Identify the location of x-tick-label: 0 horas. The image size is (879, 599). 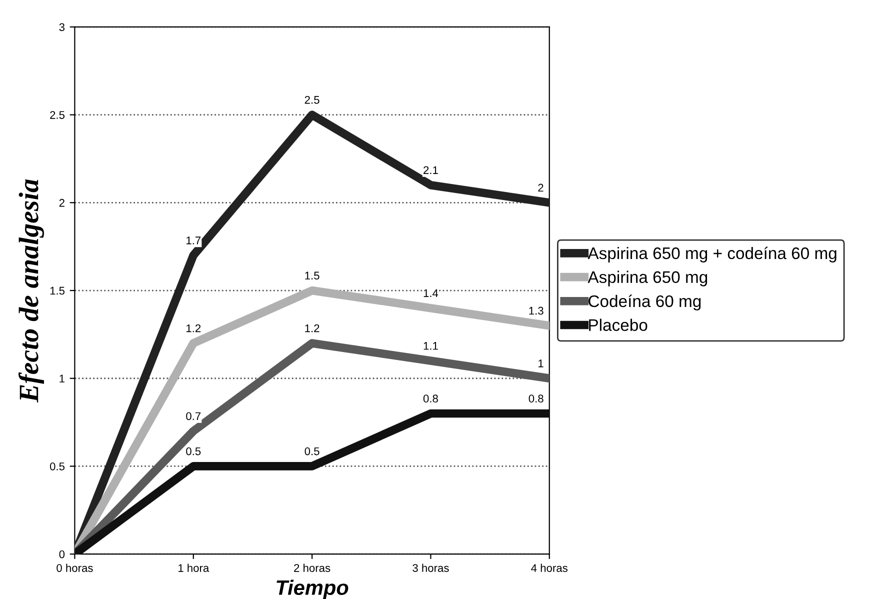
(74, 568).